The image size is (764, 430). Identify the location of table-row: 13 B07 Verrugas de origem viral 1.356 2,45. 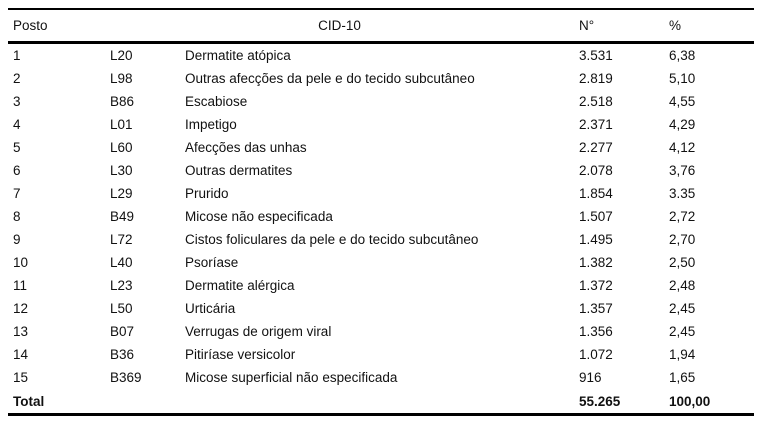
(381, 331).